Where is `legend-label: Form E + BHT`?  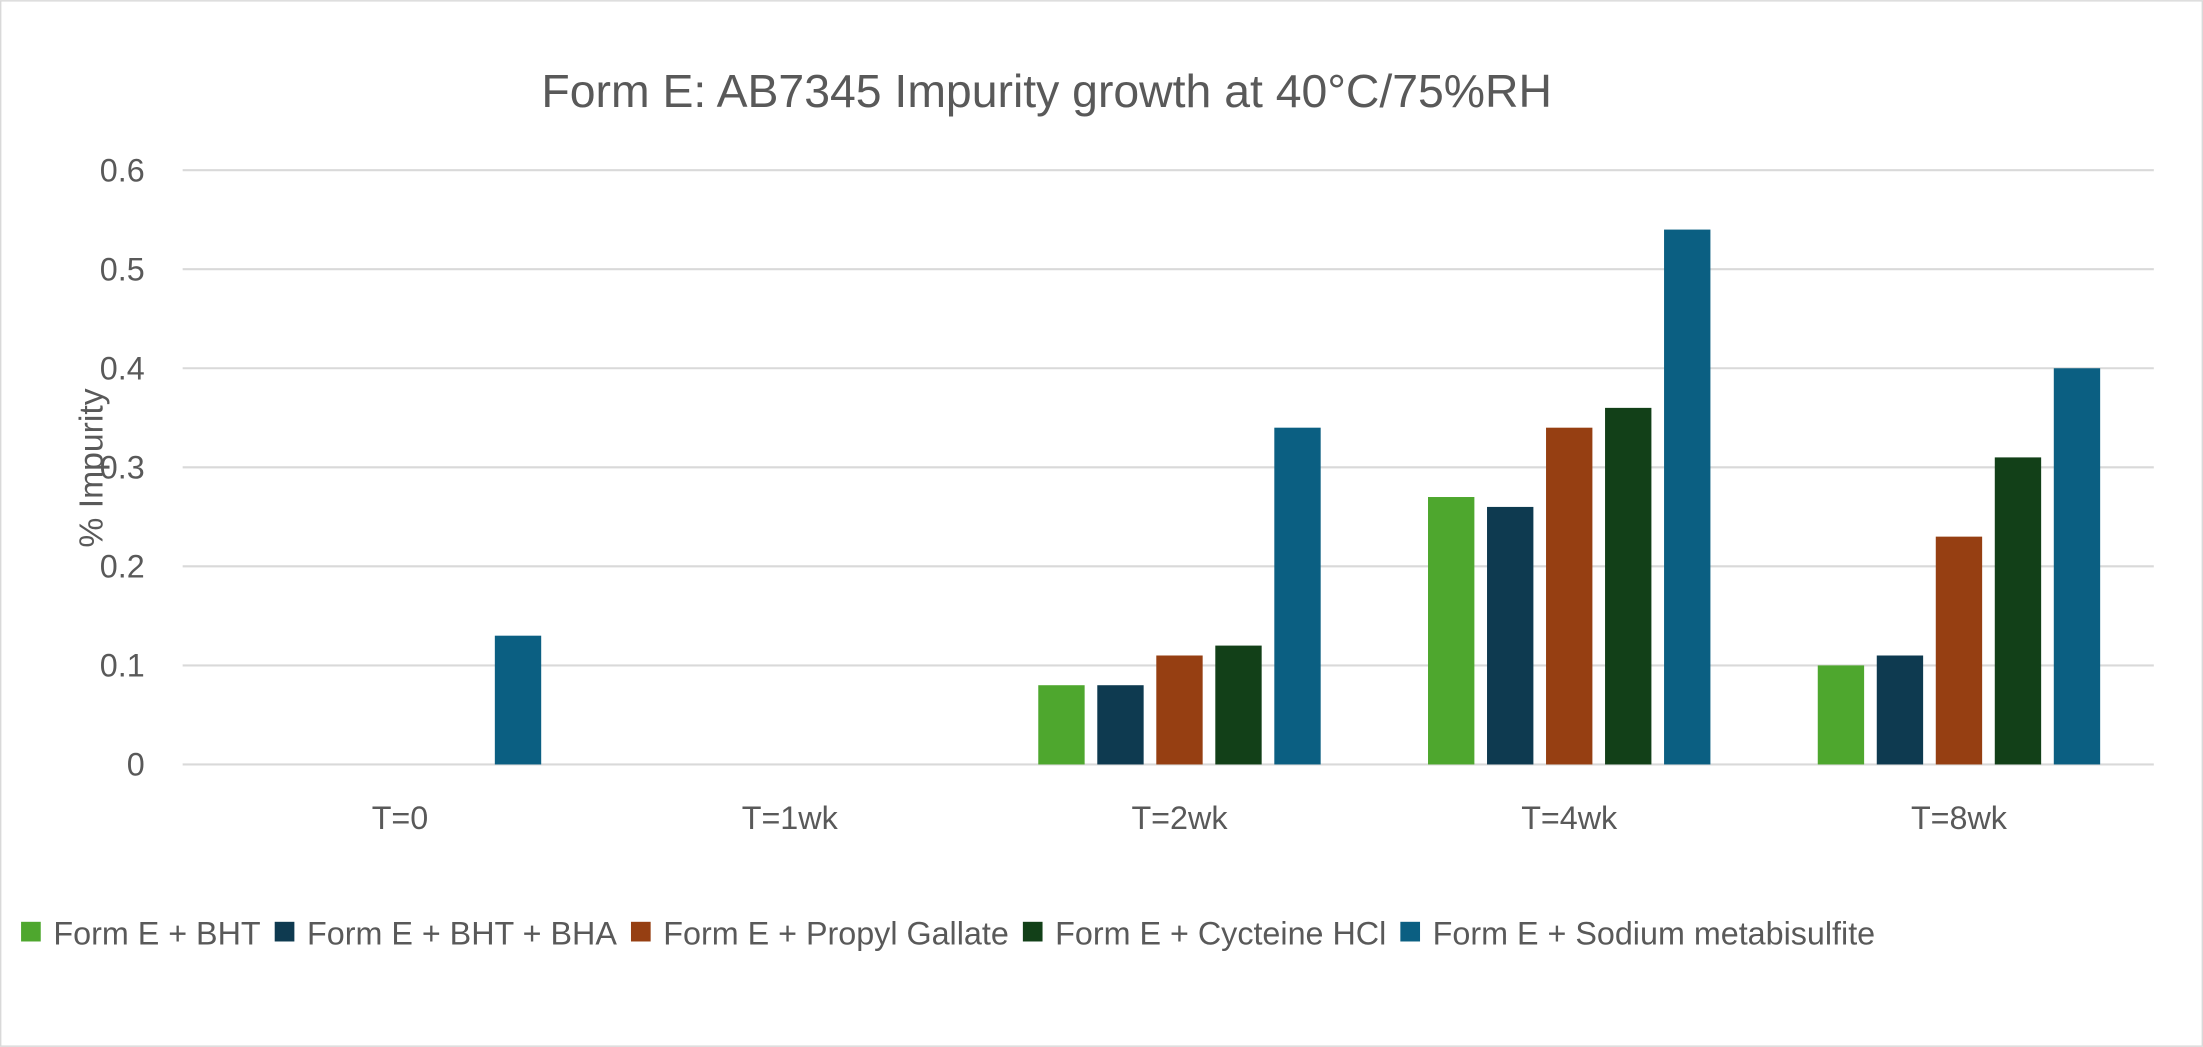
legend-label: Form E + BHT is located at coordinates (156, 933).